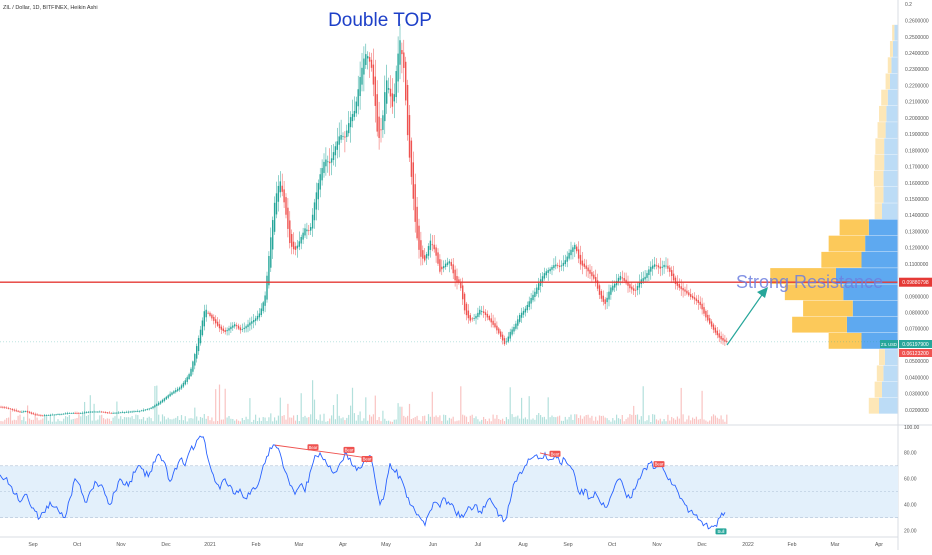  What do you see at coordinates (917, 70) in the screenshot?
I see `price-tick-label: 0.2300000` at bounding box center [917, 70].